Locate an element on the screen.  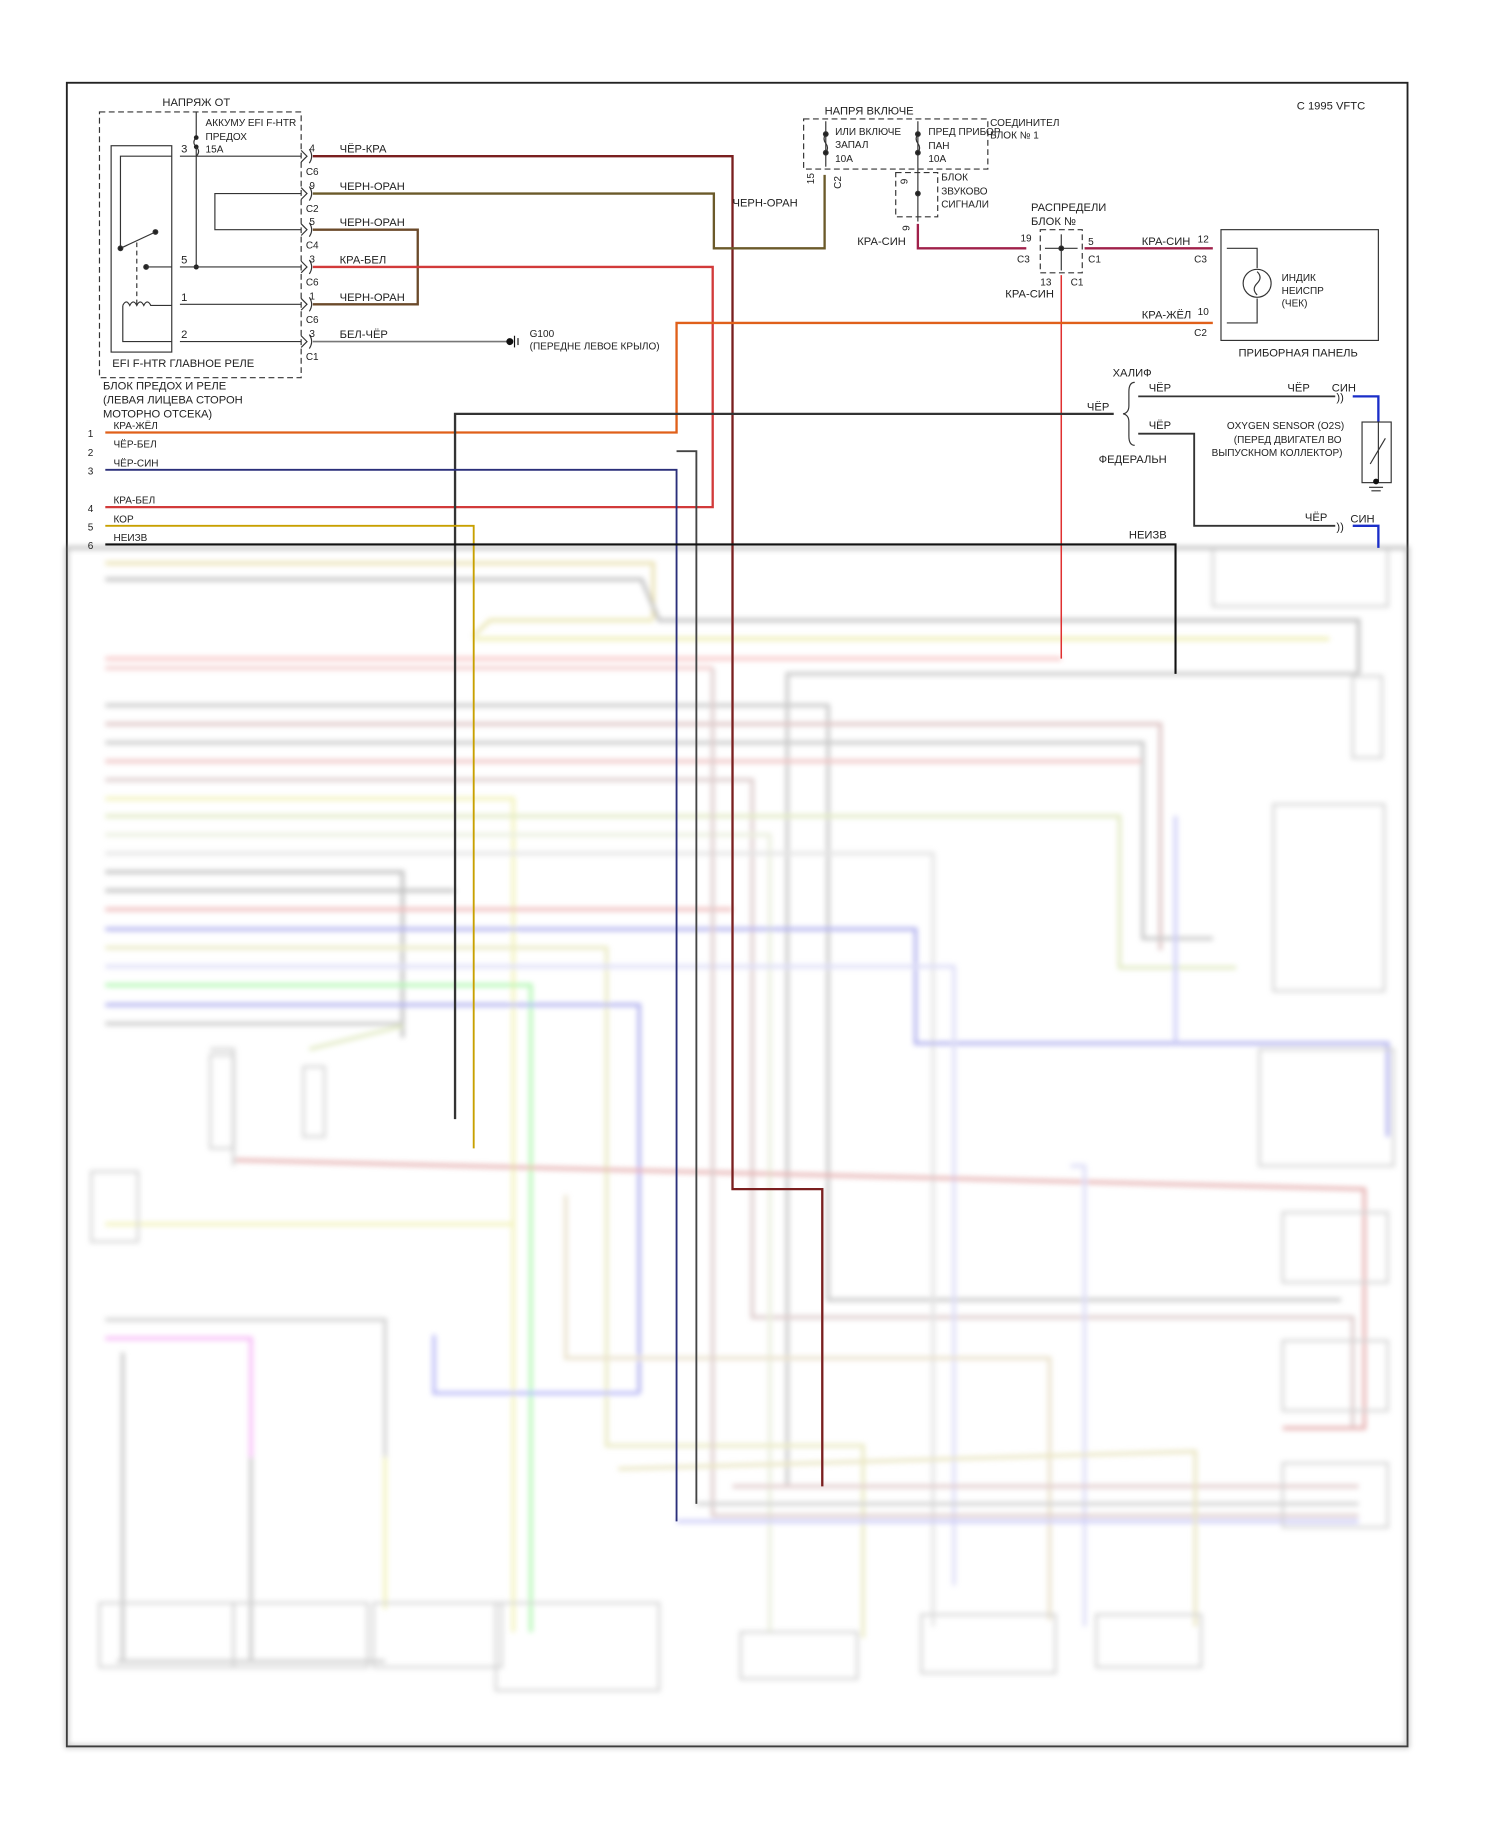
label: 1 is located at coordinates (312, 297).